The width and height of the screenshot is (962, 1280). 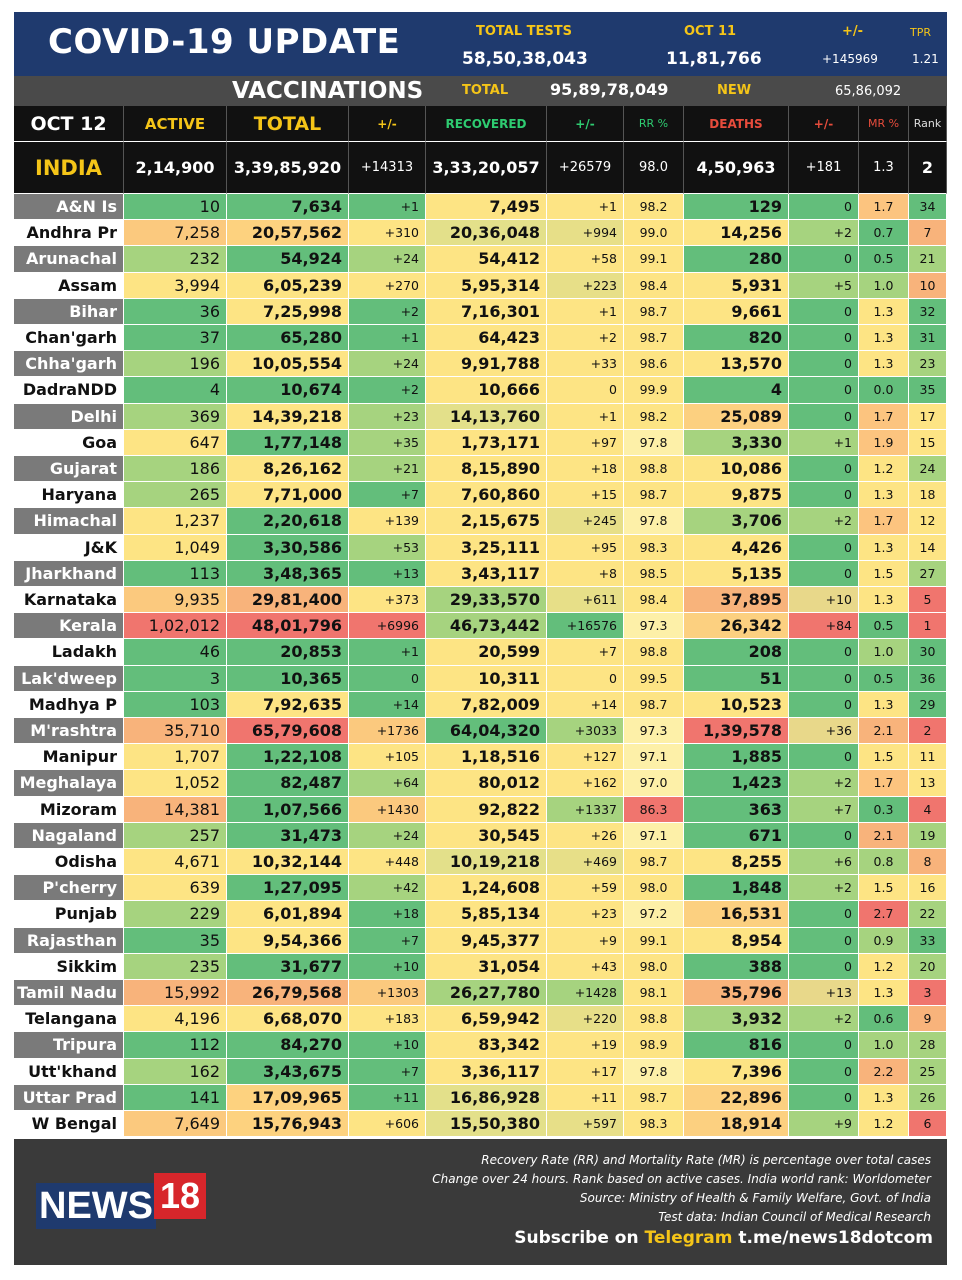 What do you see at coordinates (175, 731) in the screenshot?
I see `active-cell: 35,710` at bounding box center [175, 731].